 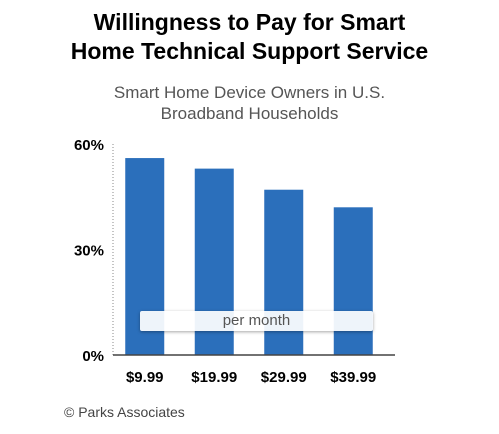 I want to click on y-tick-label: 30%, so click(x=89, y=251).